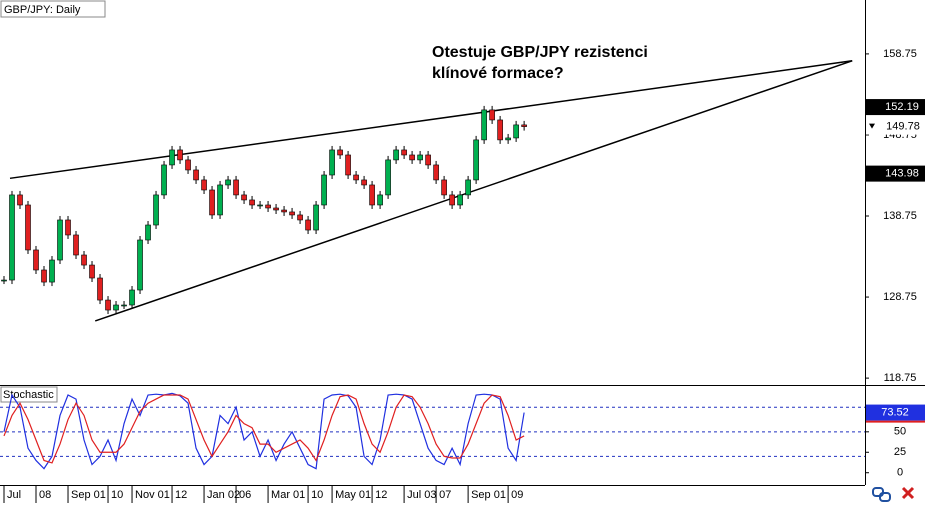  Describe the element at coordinates (900, 473) in the screenshot. I see `y-tick-label: 0` at that location.